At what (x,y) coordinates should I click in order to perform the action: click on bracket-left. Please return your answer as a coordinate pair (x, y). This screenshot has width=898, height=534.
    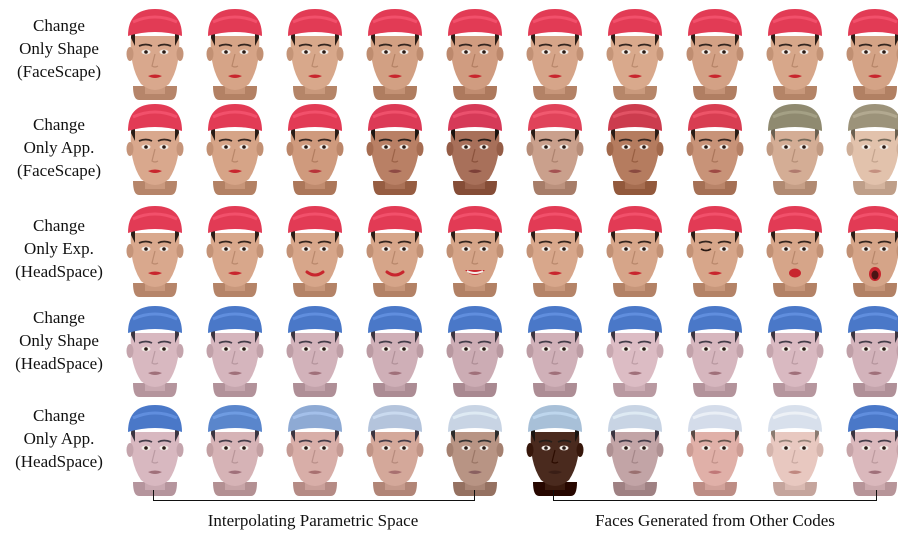
    Looking at the image, I should click on (314, 495).